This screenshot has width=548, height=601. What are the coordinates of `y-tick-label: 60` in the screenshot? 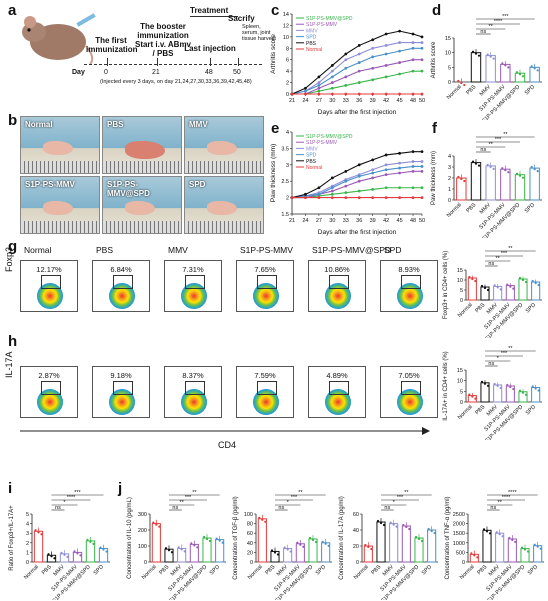 It's located at (250, 534).